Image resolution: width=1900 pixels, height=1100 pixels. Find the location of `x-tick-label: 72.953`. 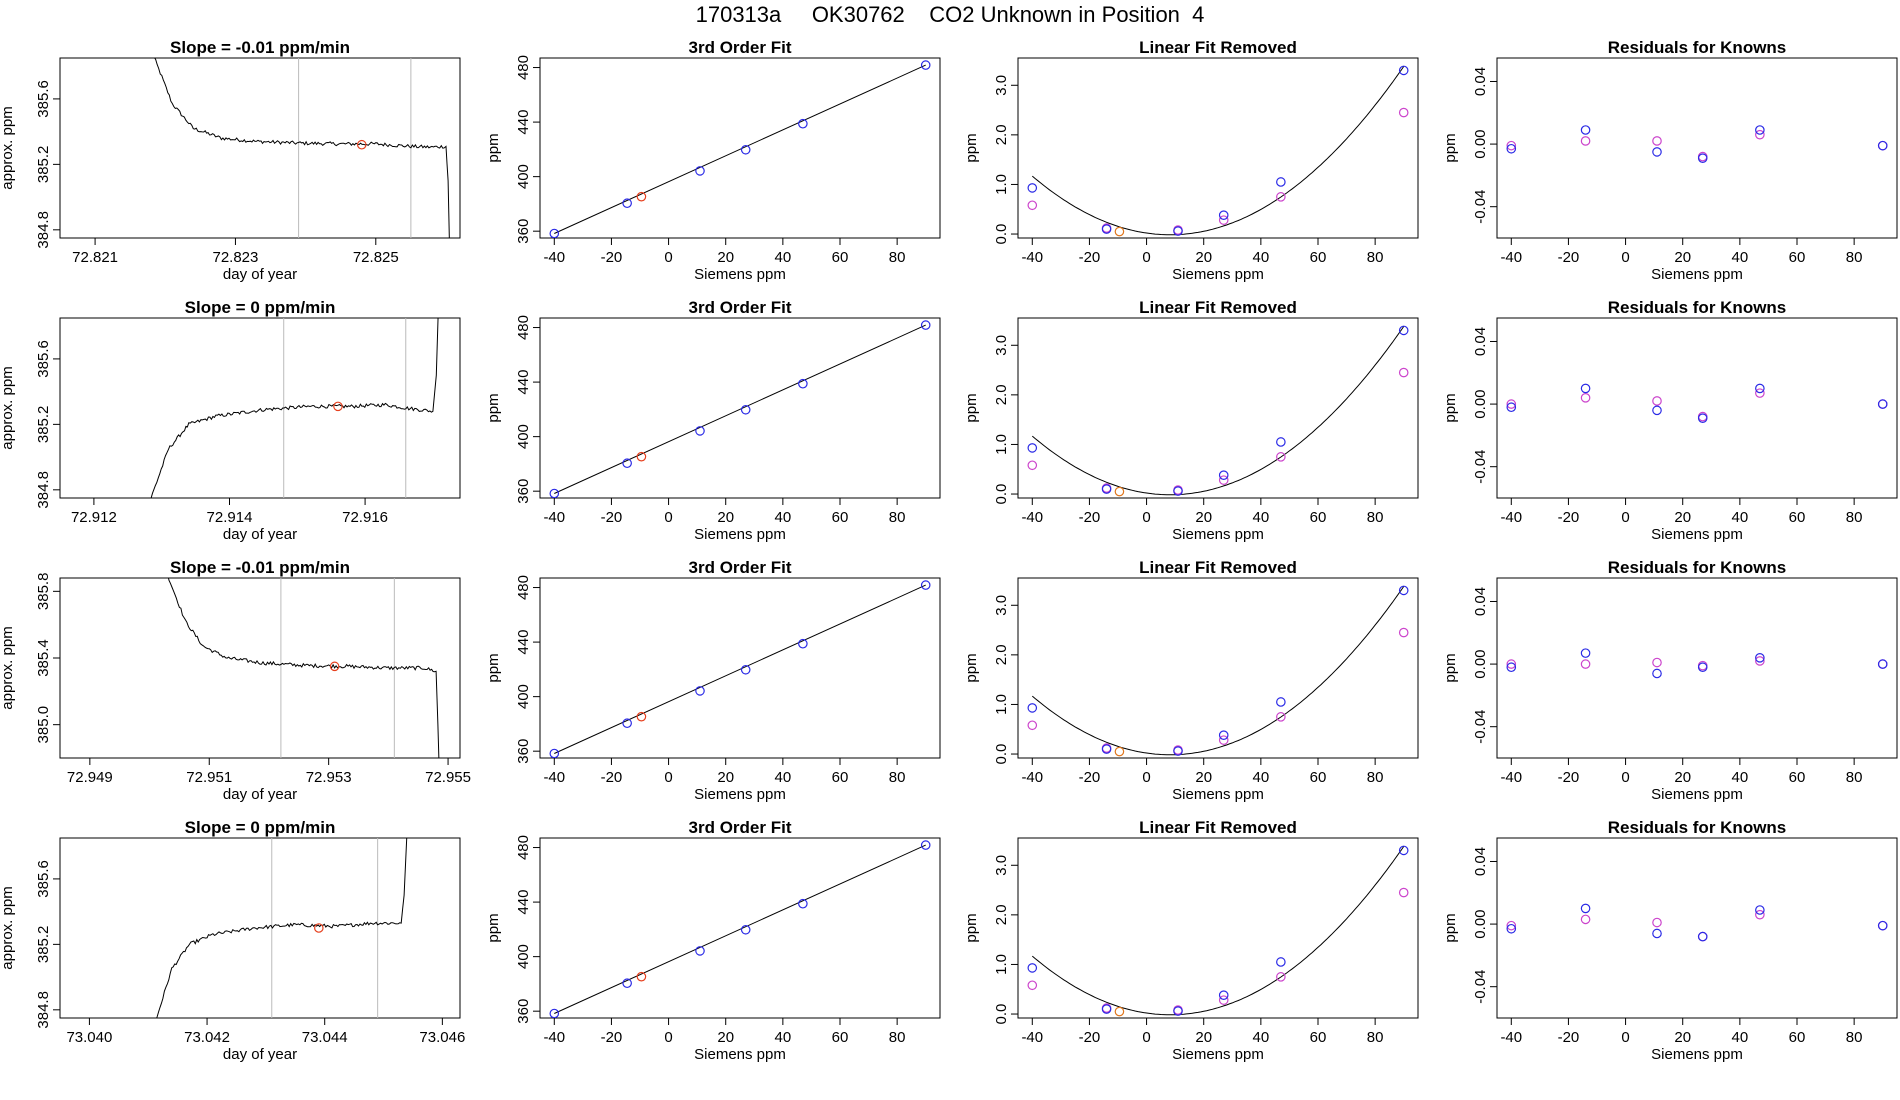

x-tick-label: 72.953 is located at coordinates (329, 777).